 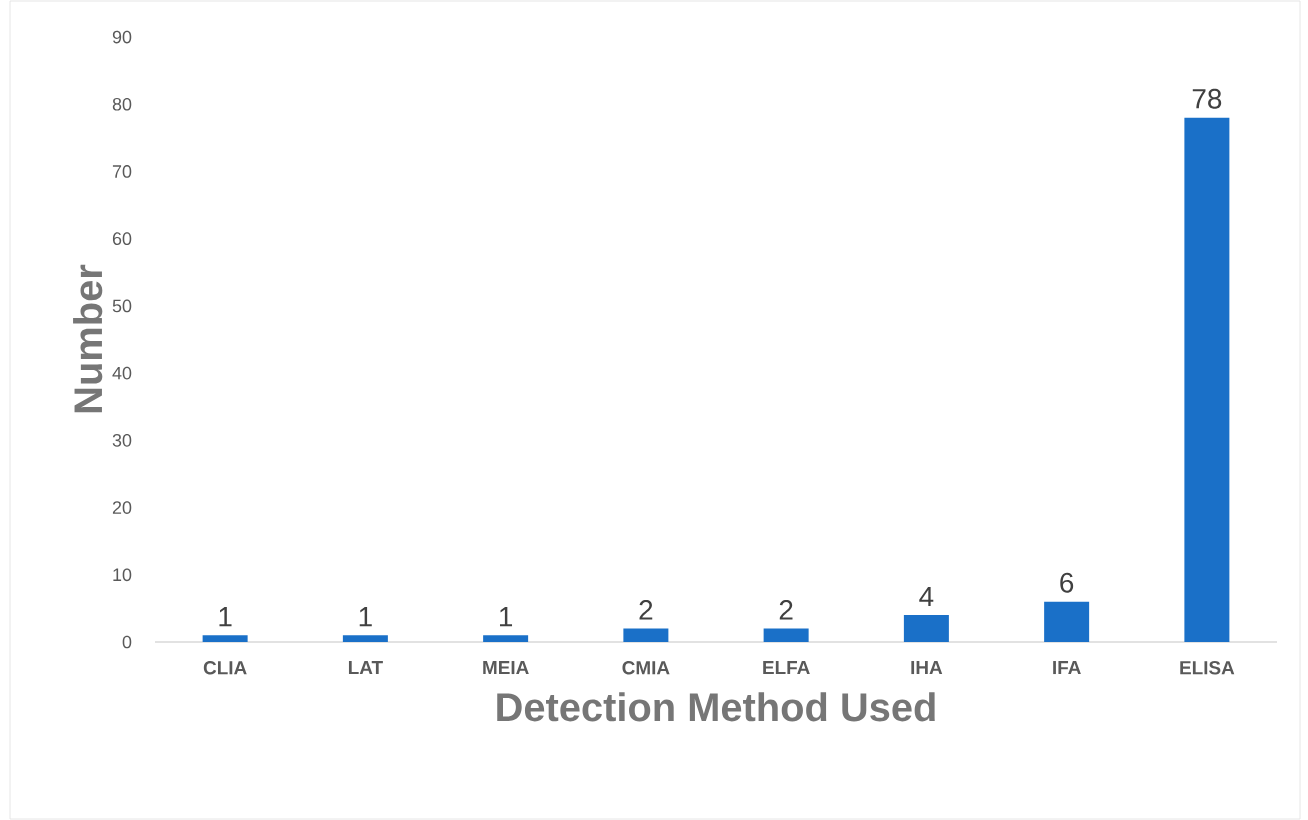 I want to click on data-label: 6, so click(x=1067, y=582).